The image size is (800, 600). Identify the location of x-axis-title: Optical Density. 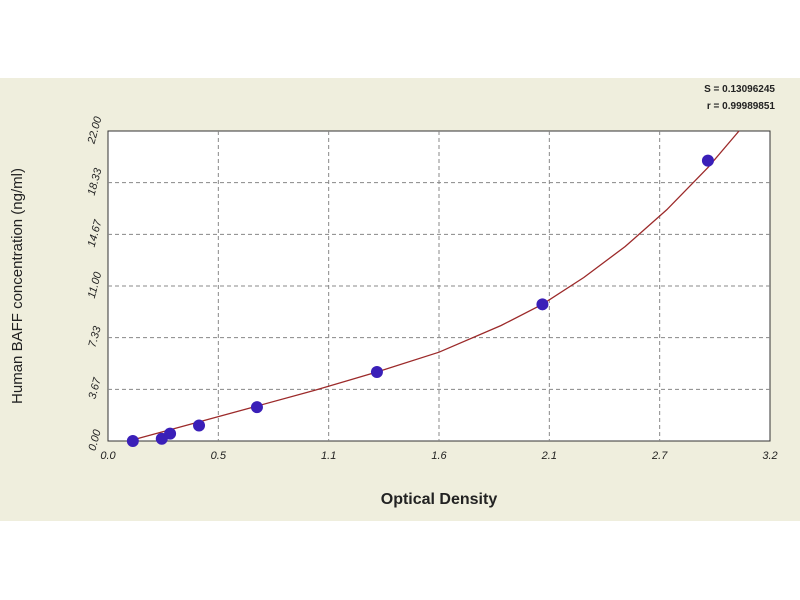
(439, 499).